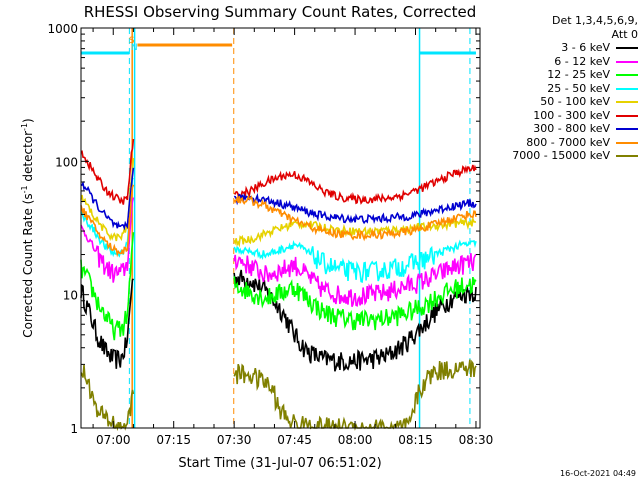 The width and height of the screenshot is (640, 480). I want to click on series-2-post-gap, so click(355, 303).